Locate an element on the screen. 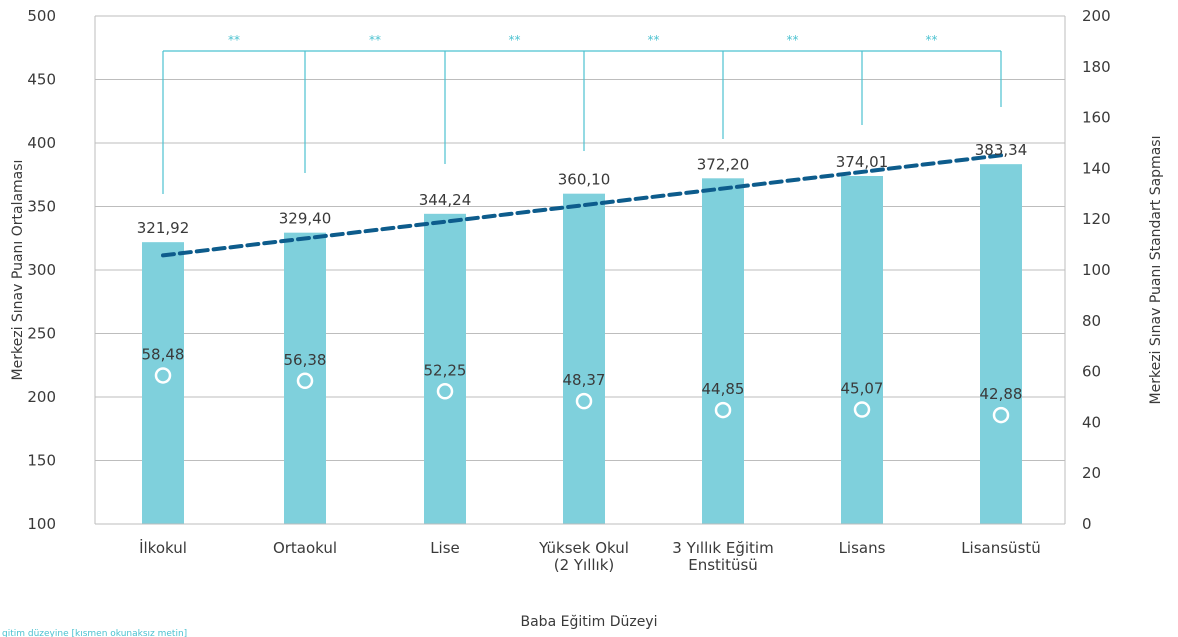  y-tick-label: 100 is located at coordinates (41, 524).